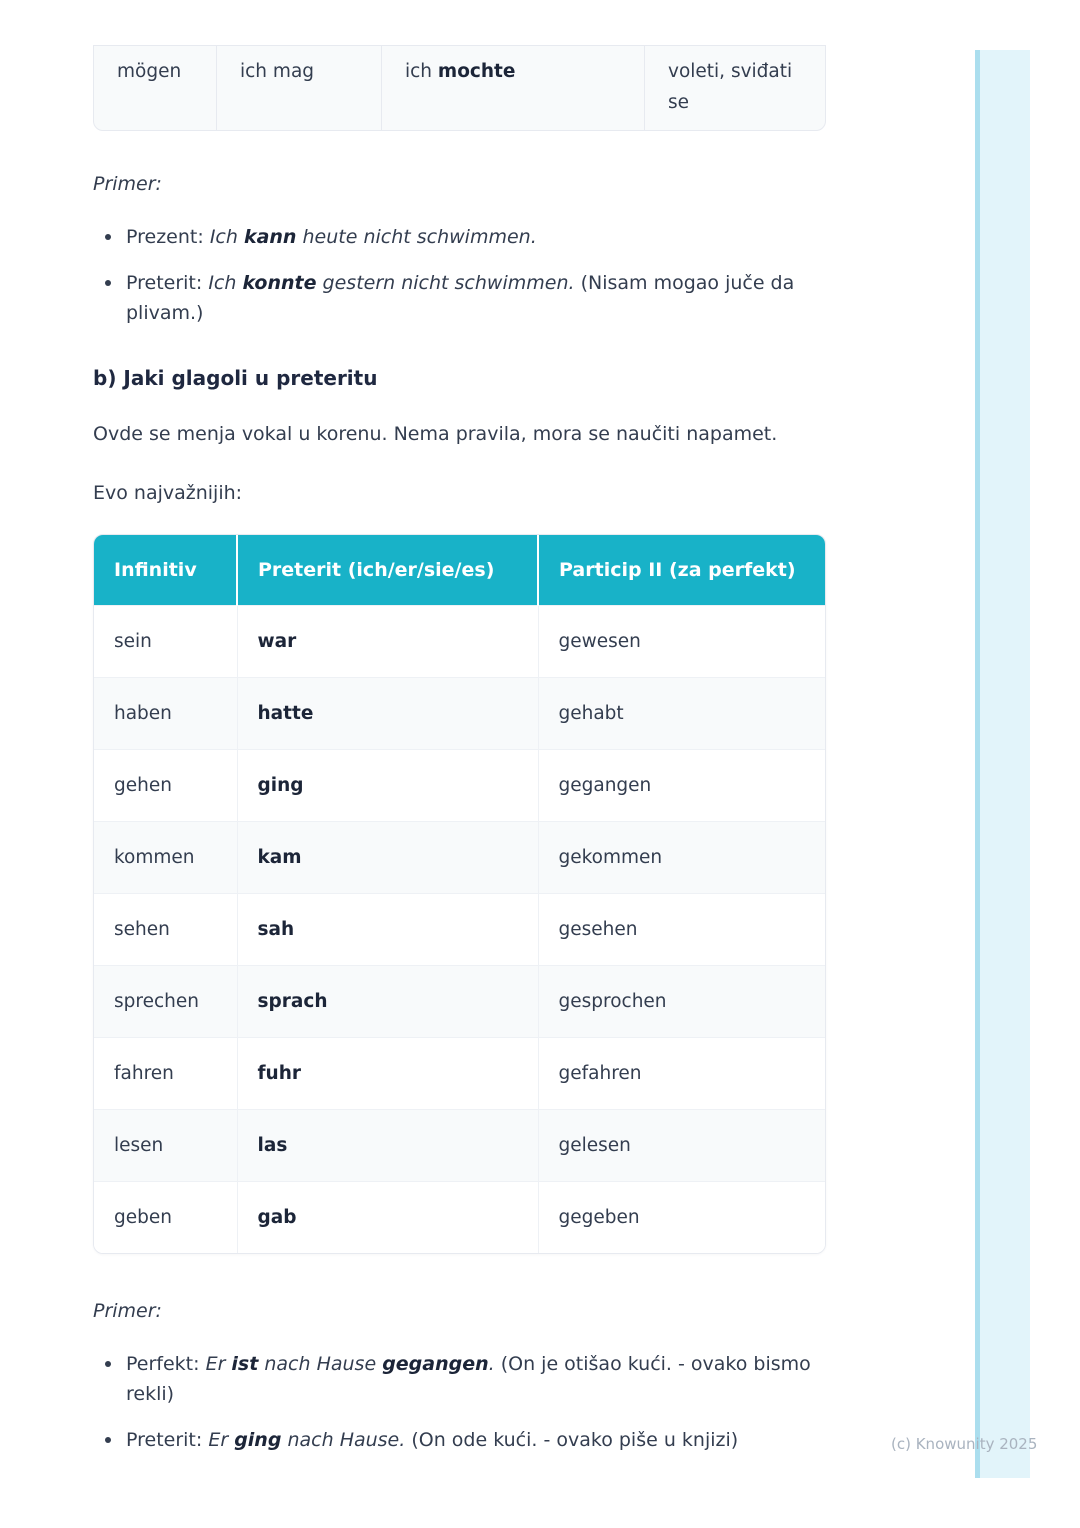 The image size is (1080, 1528). I want to click on example-bold-italic: kann, so click(270, 237).